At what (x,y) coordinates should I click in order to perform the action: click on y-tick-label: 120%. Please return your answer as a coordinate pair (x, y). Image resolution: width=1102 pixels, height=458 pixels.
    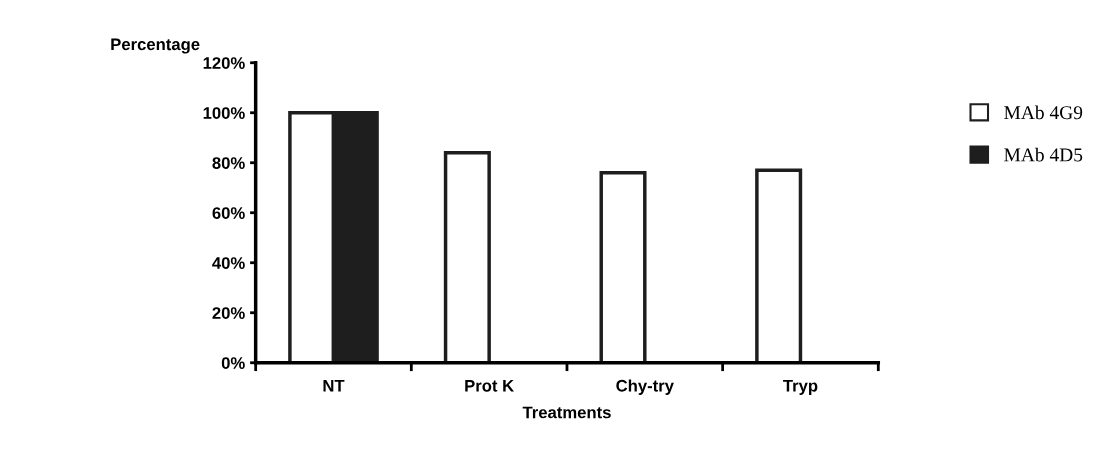
    Looking at the image, I should click on (224, 63).